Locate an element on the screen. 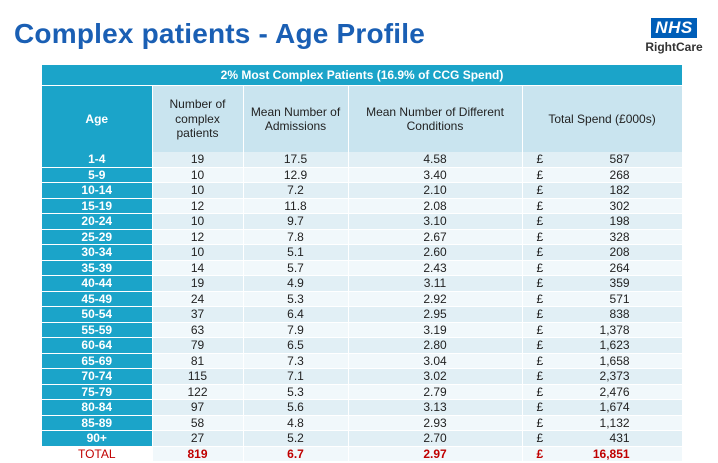 This screenshot has width=718, height=463. patients-cell: 37 is located at coordinates (198, 314).